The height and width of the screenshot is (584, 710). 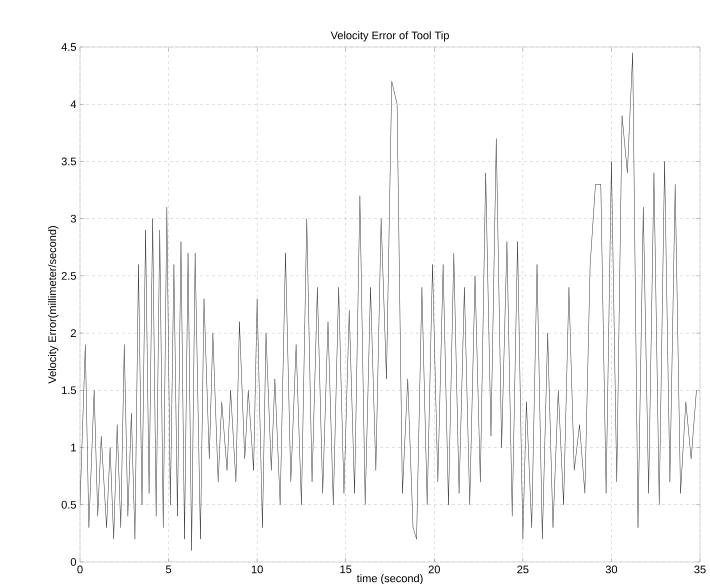 I want to click on x-tick-label: 0, so click(x=80, y=570).